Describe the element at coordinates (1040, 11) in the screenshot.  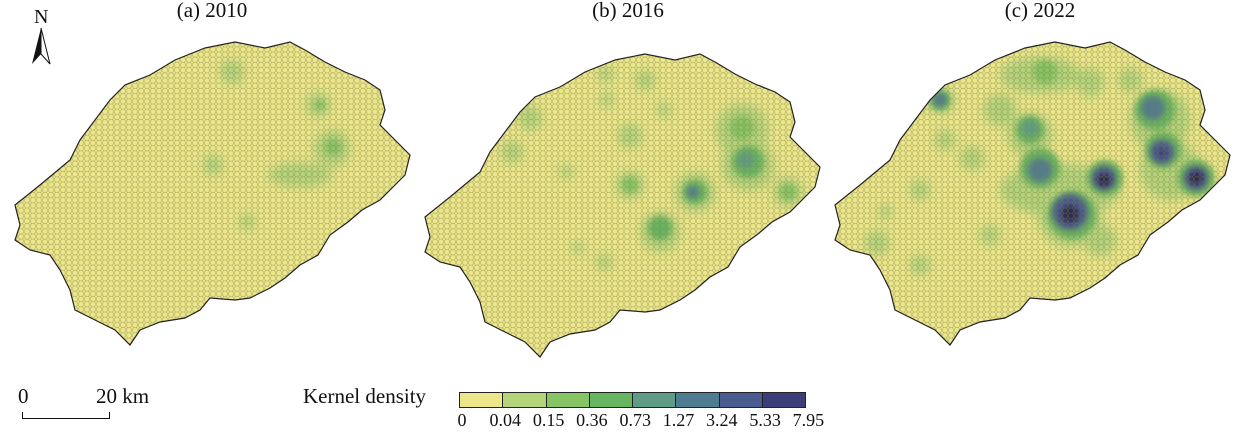
I see `panel-title-2022: (c) 2022` at that location.